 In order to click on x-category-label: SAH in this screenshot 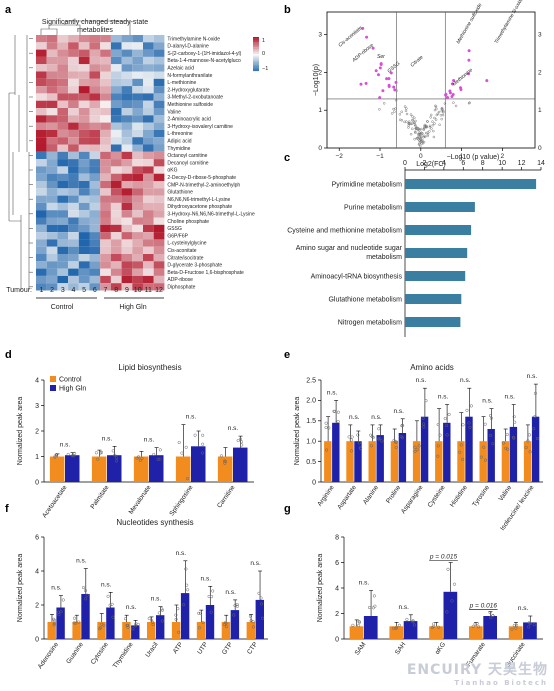, I will do `click(401, 648)`.